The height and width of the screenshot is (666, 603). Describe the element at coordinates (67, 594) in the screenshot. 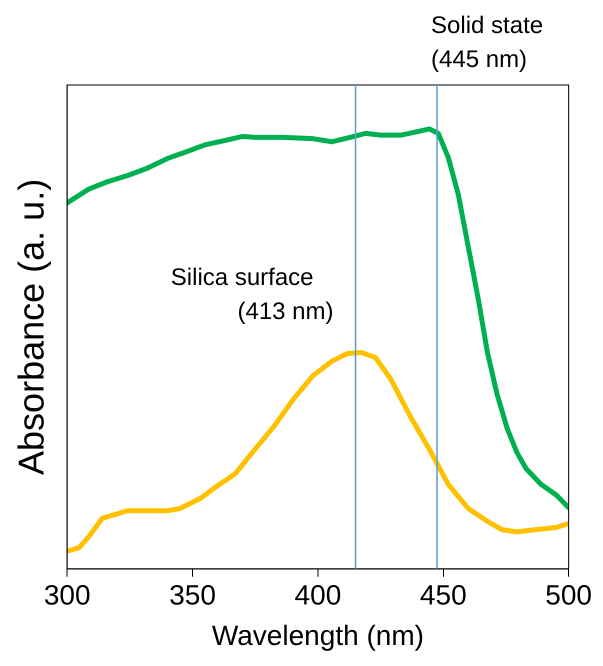

I see `x-tick-label: 300` at that location.